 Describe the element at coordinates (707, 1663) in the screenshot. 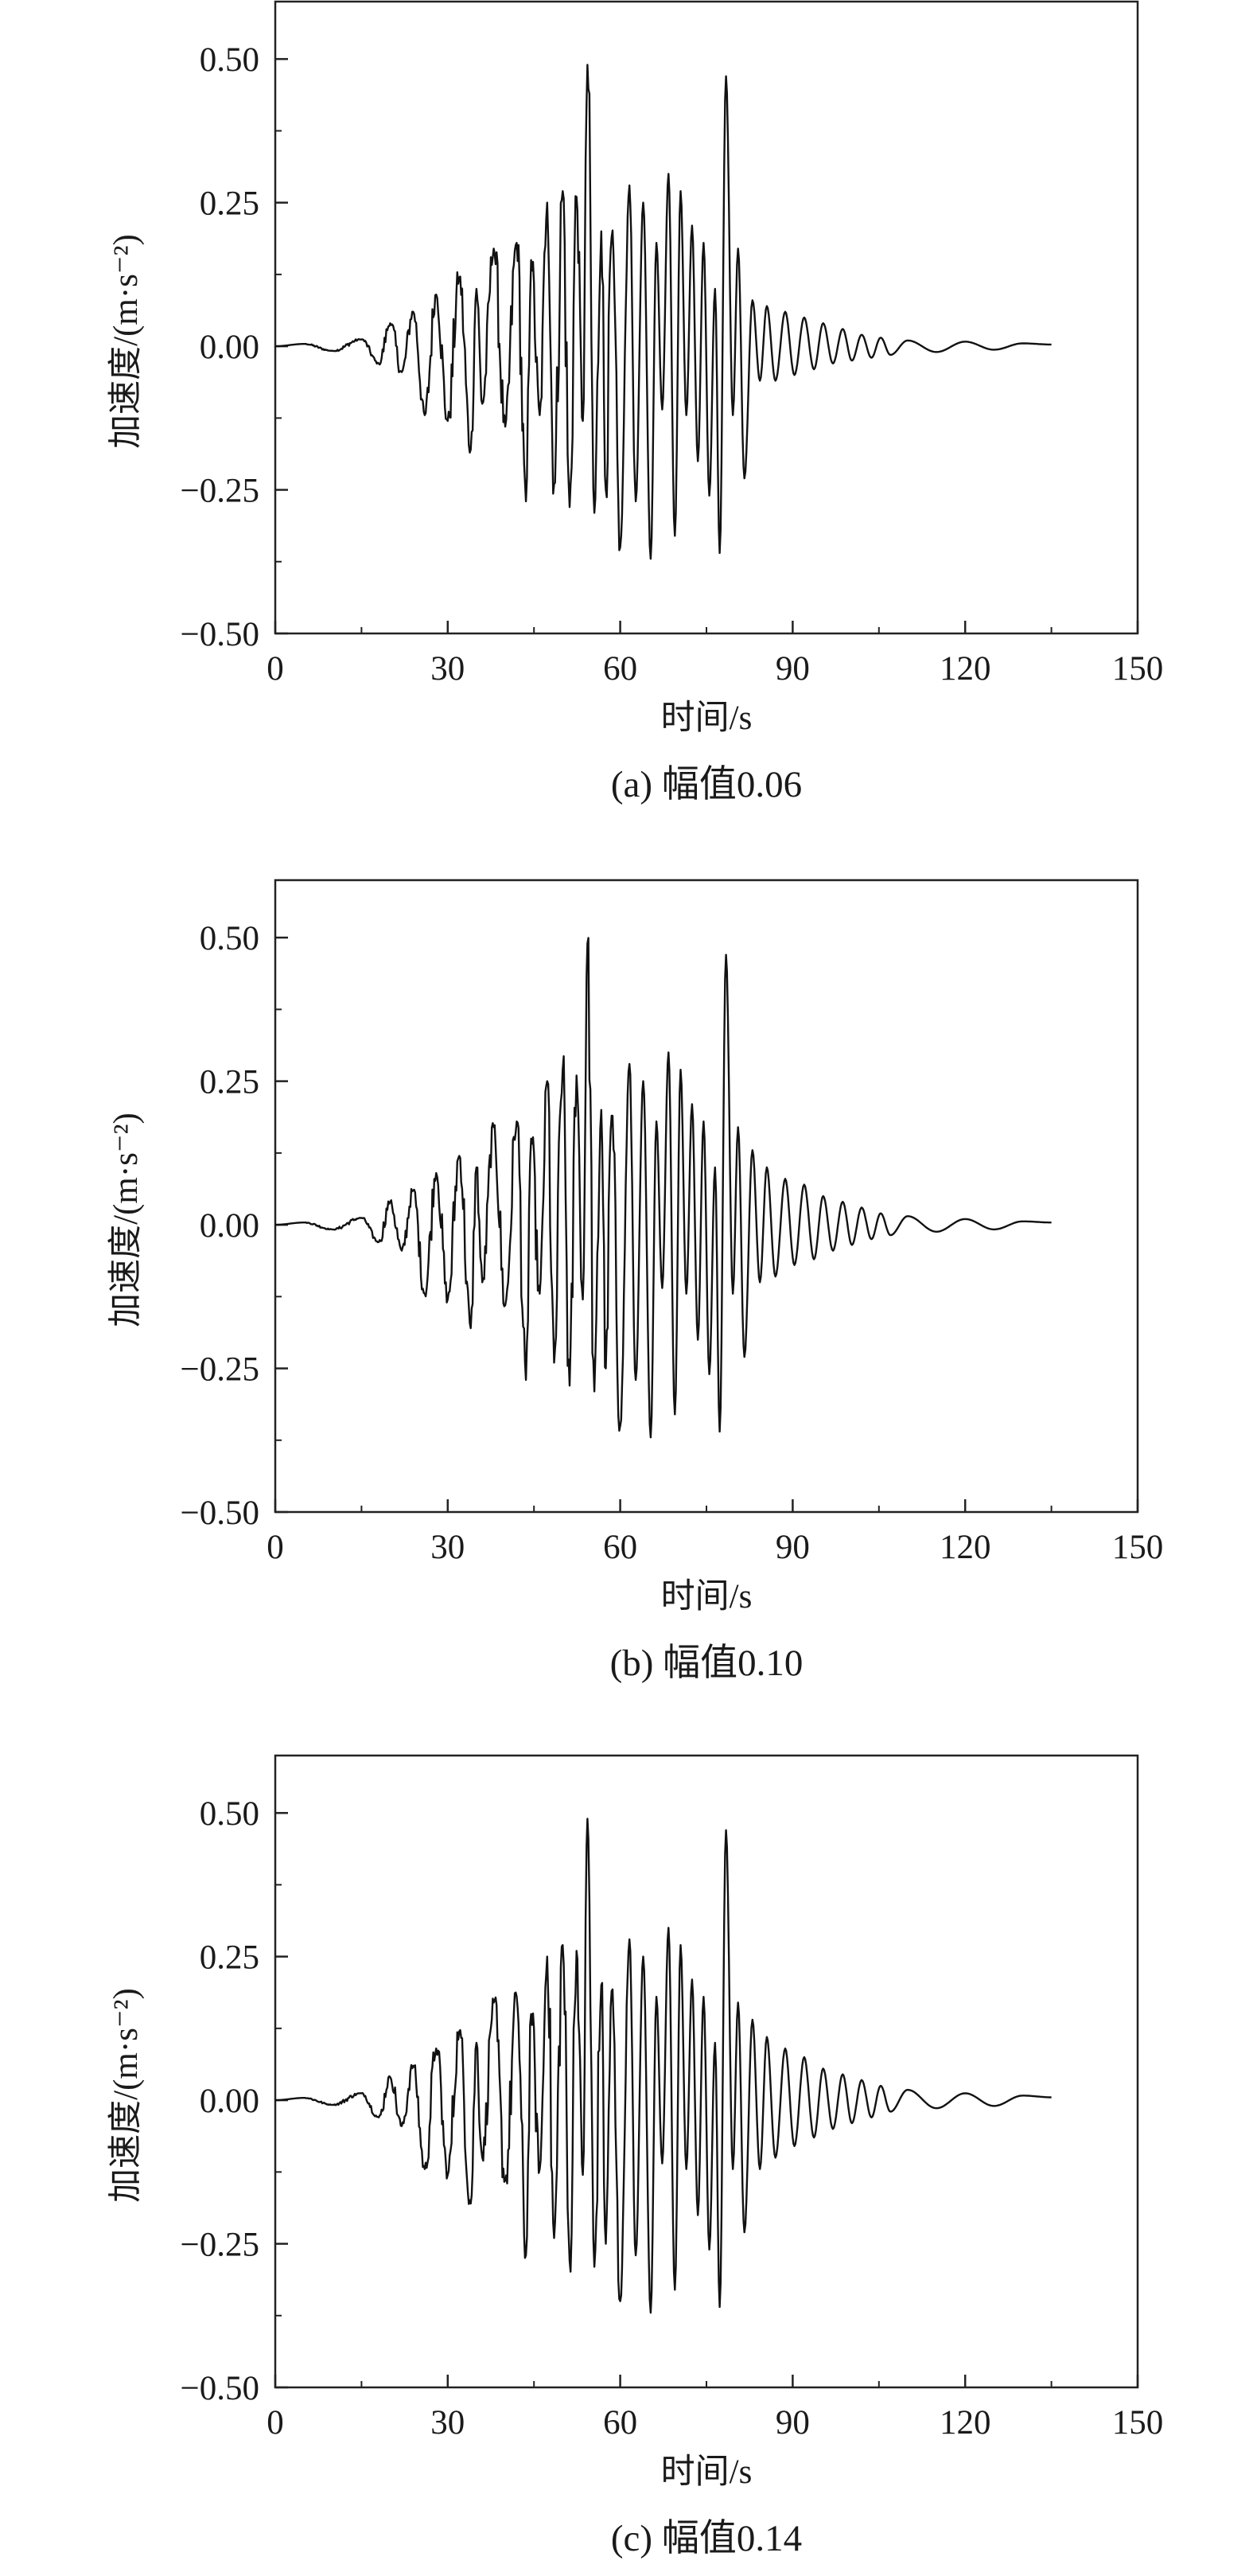

I see `panel-caption: (b) 幅值0.10` at that location.